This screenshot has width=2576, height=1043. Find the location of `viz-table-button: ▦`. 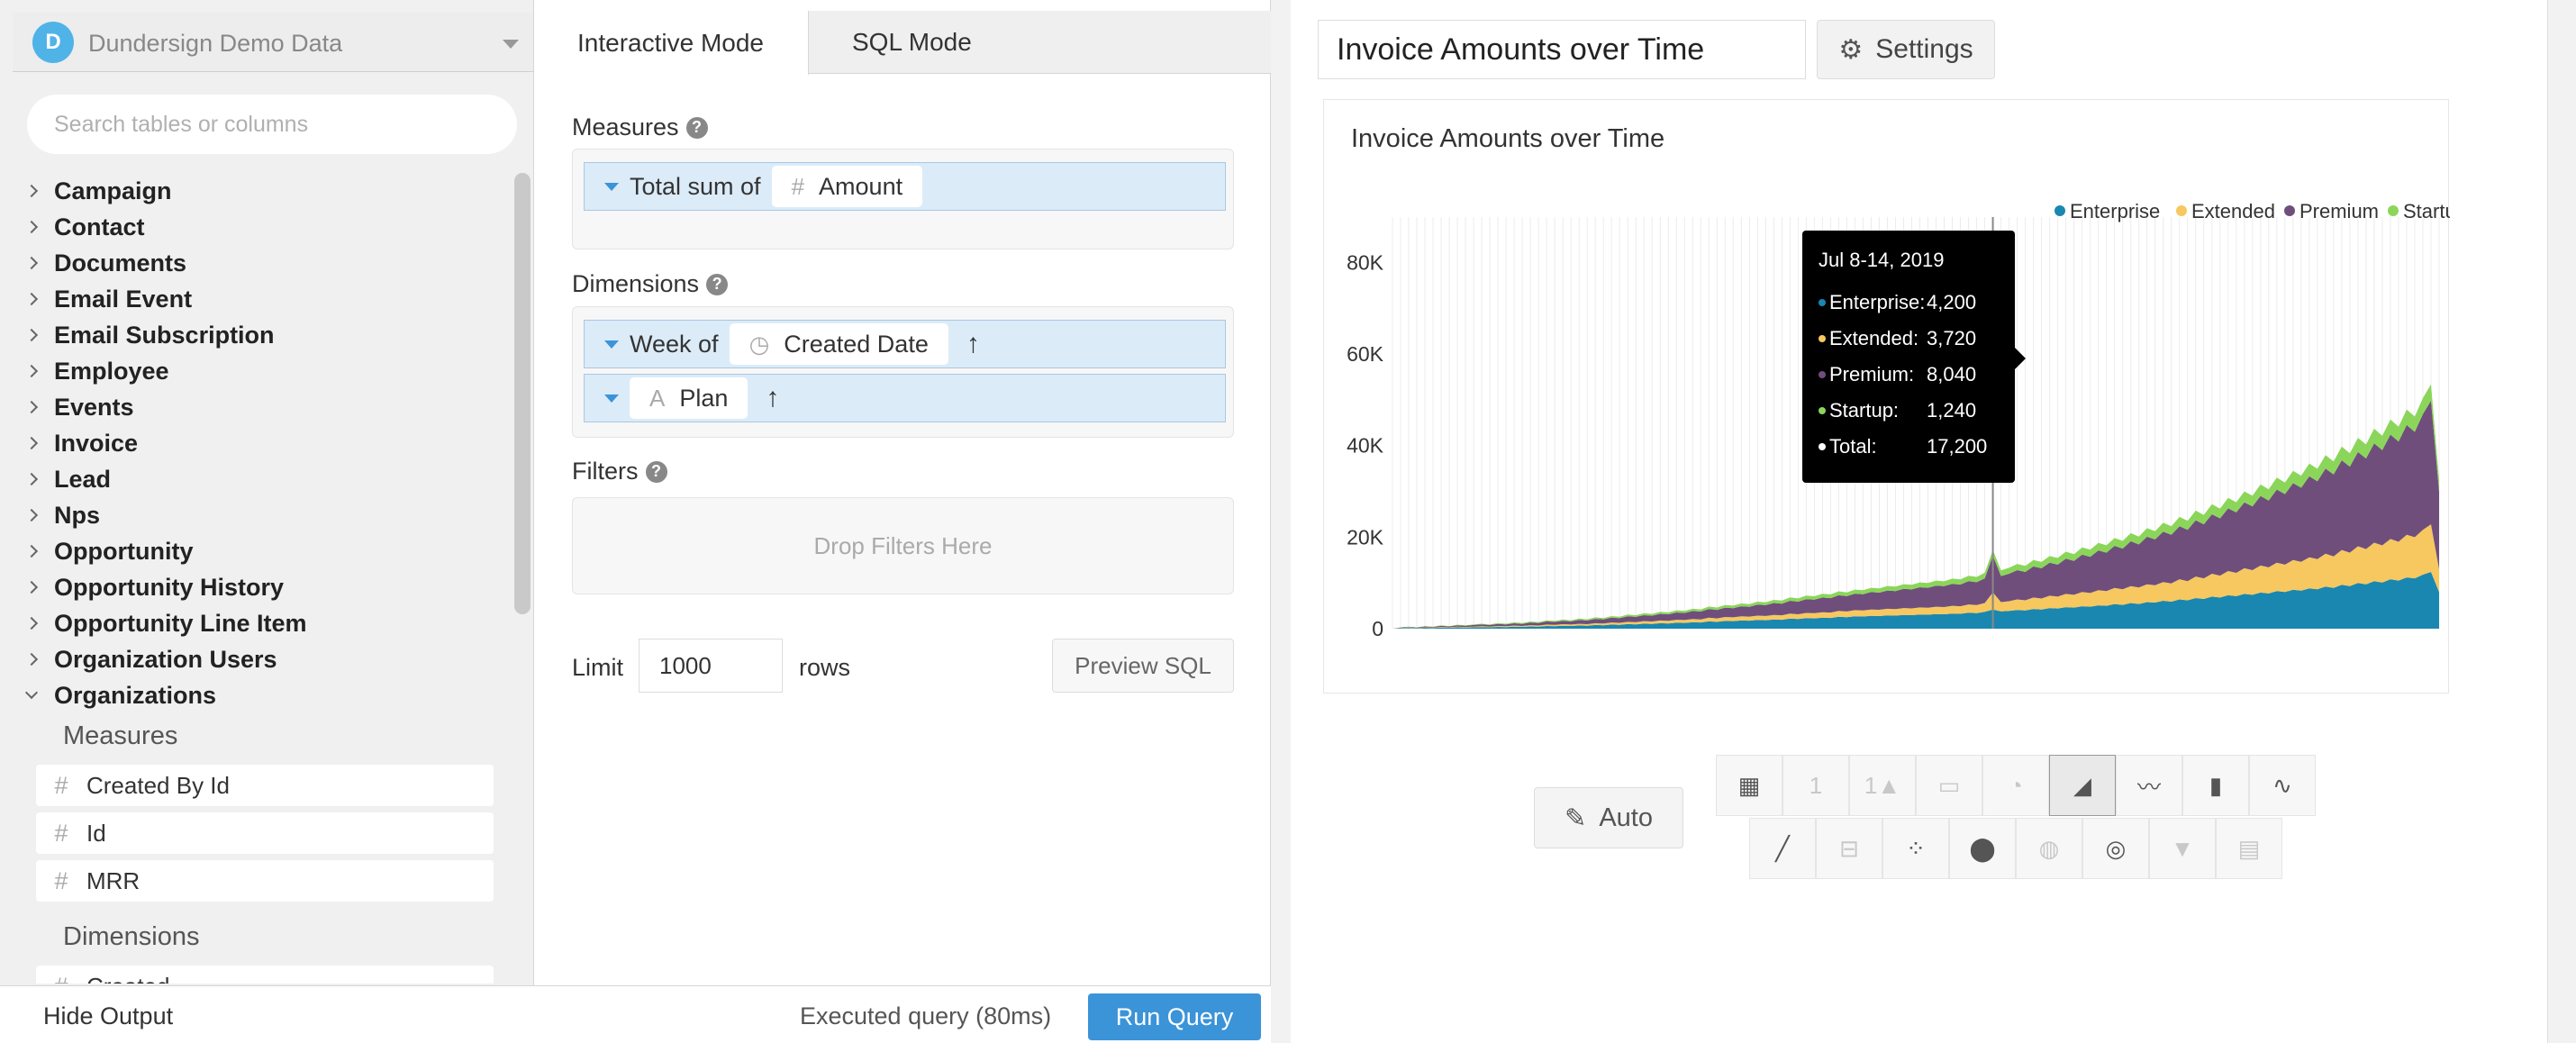

viz-table-button: ▦ is located at coordinates (1749, 786).